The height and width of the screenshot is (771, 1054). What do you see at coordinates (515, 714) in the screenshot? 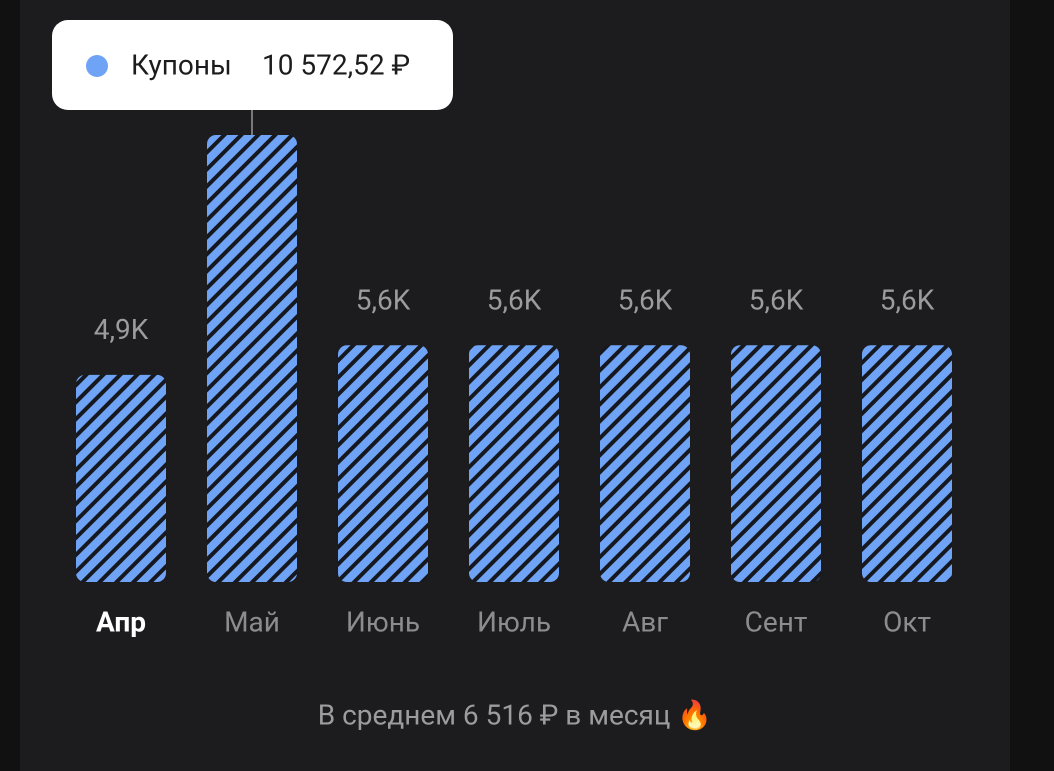
I see `footer: В среднем 6 516 ₽ в месяц 🔥` at bounding box center [515, 714].